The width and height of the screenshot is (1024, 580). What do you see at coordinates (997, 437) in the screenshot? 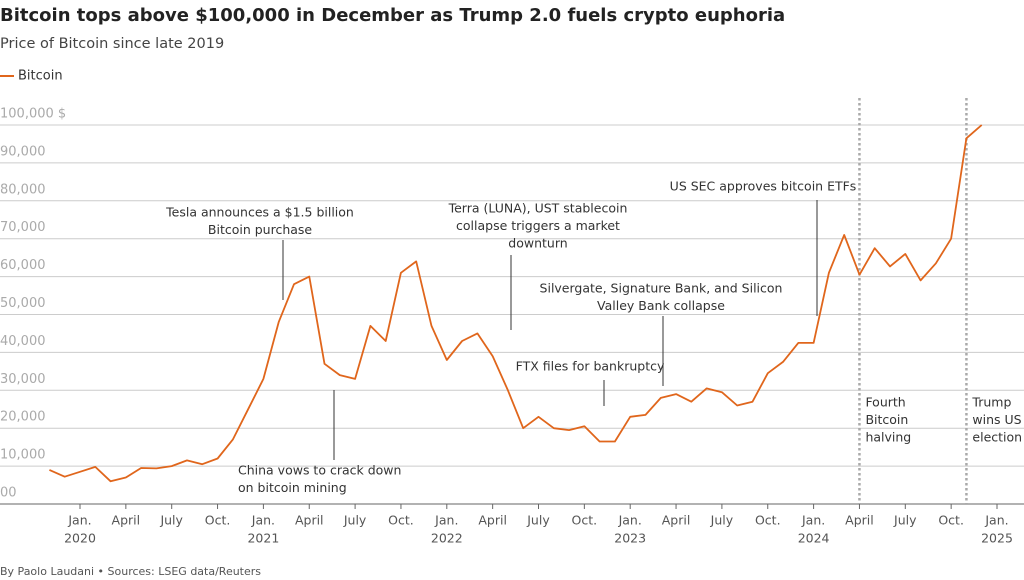
I see `event-label: election` at bounding box center [997, 437].